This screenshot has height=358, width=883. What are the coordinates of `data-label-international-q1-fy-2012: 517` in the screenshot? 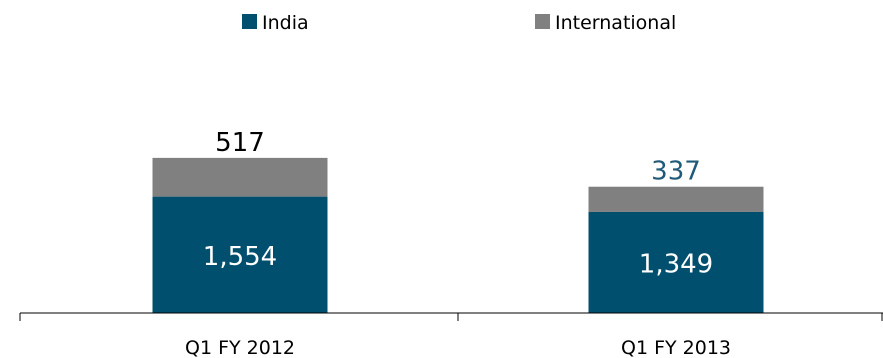 It's located at (240, 143).